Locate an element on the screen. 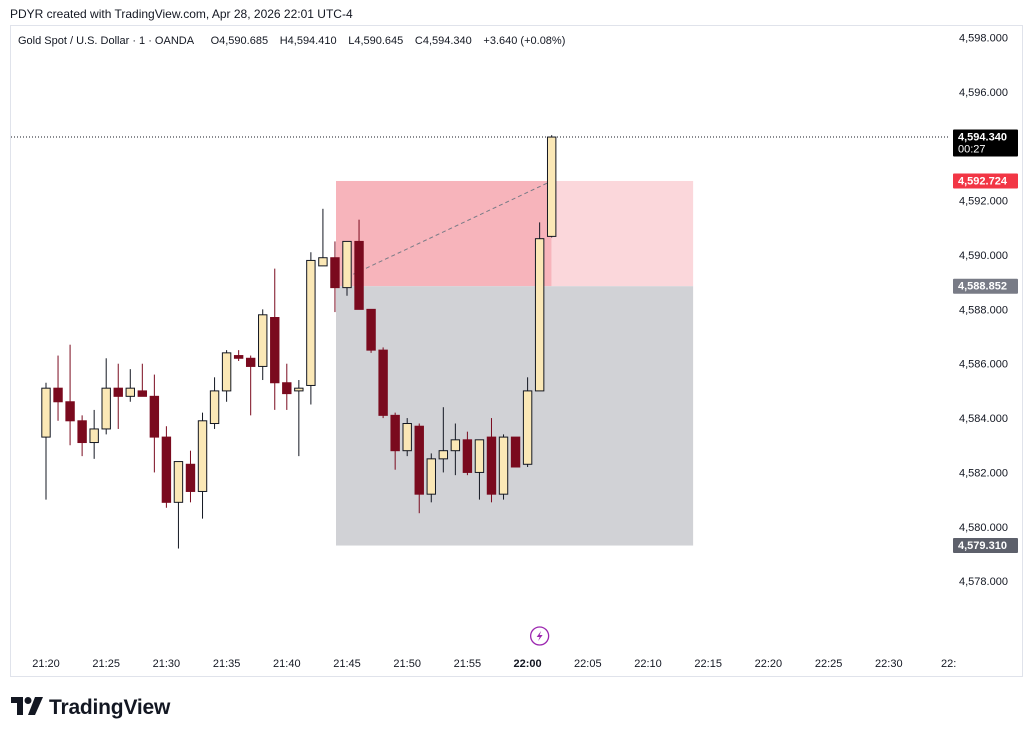 This screenshot has height=737, width=1033. y-tick-label: 4,586.000 is located at coordinates (983, 365).